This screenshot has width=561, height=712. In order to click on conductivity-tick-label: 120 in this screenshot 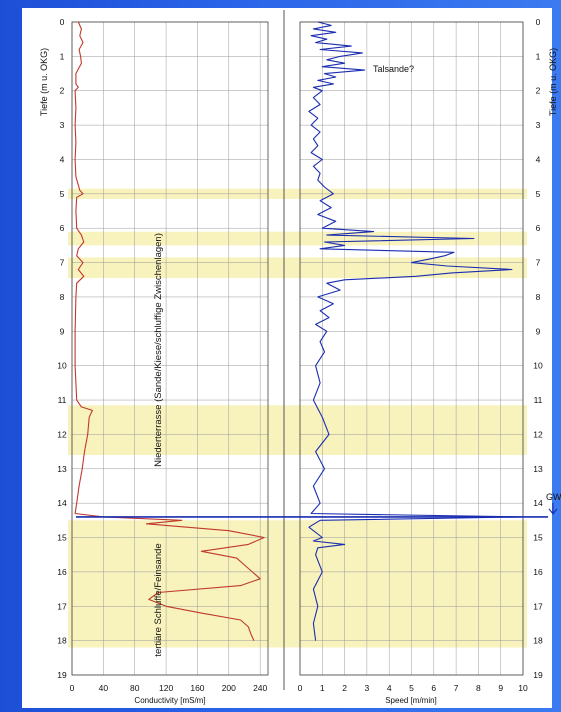, I will do `click(166, 688)`.